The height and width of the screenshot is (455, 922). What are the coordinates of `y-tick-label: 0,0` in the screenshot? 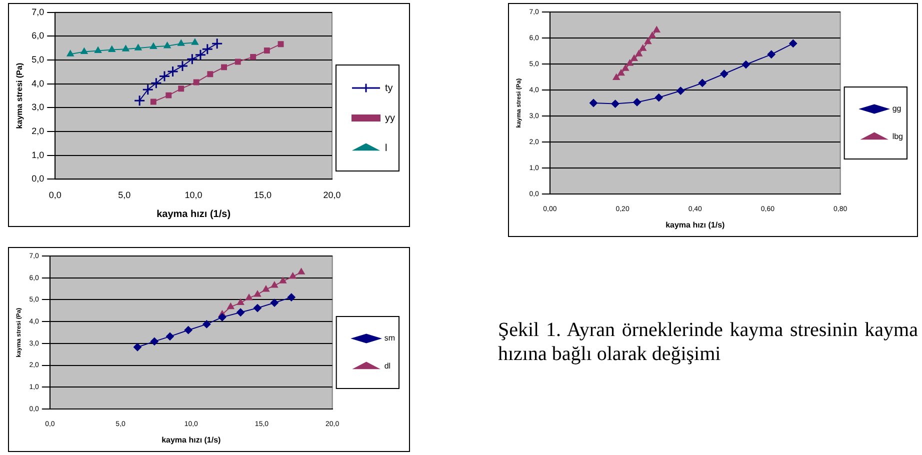 It's located at (38, 179).